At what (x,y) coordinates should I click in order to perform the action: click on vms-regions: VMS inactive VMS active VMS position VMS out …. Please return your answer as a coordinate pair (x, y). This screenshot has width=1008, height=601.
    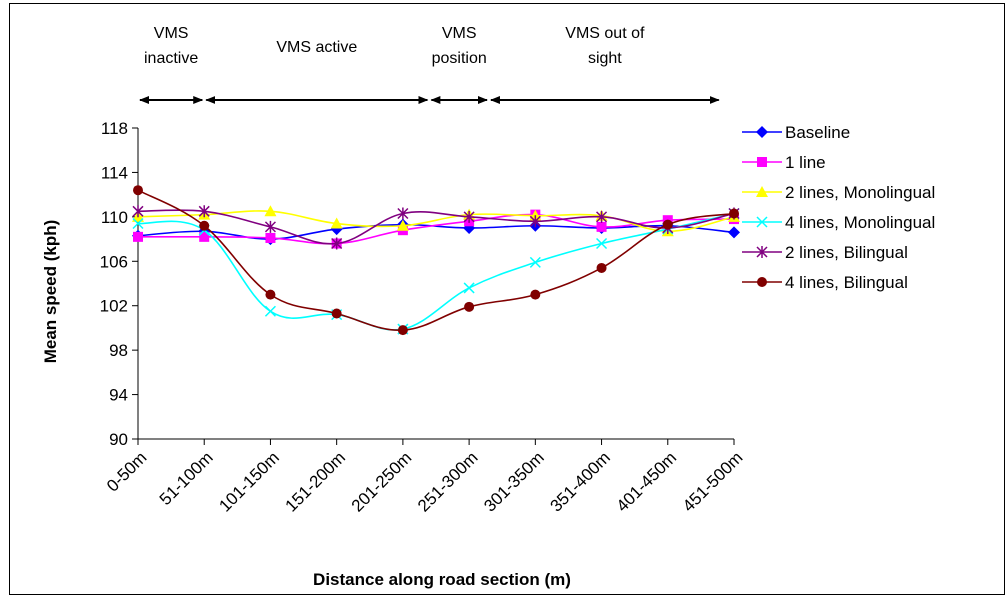
    Looking at the image, I should click on (429, 64).